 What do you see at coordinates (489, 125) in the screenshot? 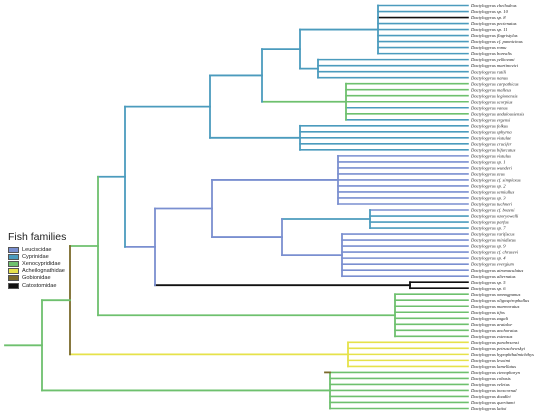
I see `tip-label: Dactylogyrus folkus` at bounding box center [489, 125].